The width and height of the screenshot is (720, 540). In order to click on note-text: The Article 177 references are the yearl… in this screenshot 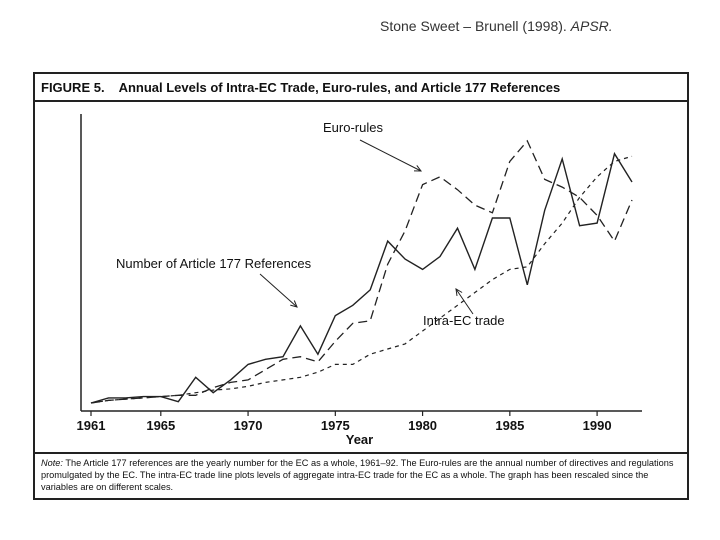, I will do `click(357, 475)`.